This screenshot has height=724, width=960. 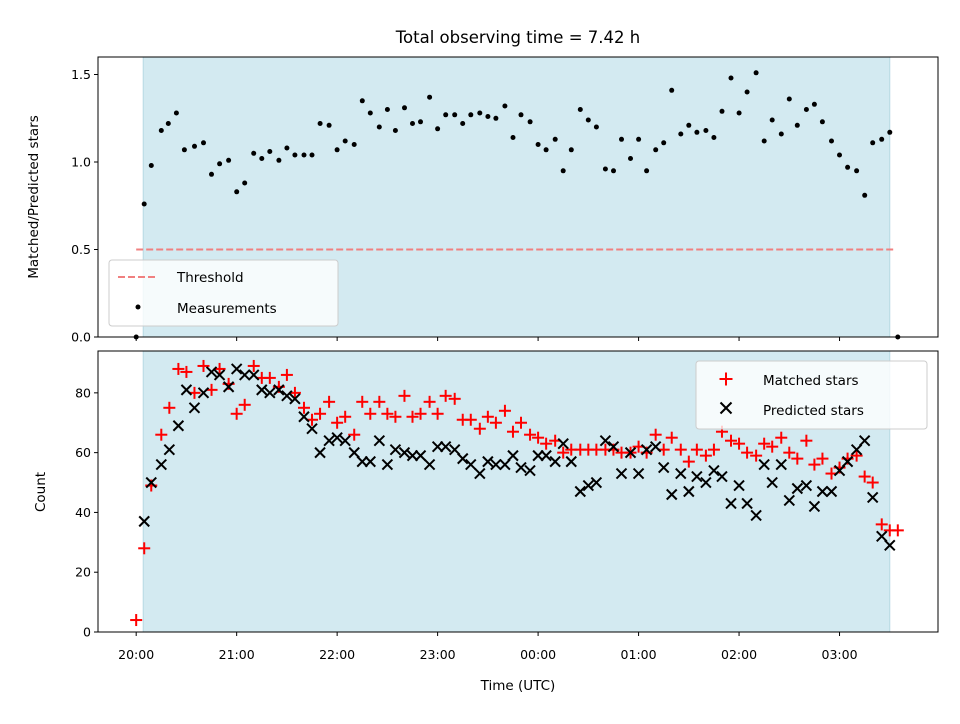 What do you see at coordinates (223, 293) in the screenshot?
I see `ratio-legend: Threshold Measurements` at bounding box center [223, 293].